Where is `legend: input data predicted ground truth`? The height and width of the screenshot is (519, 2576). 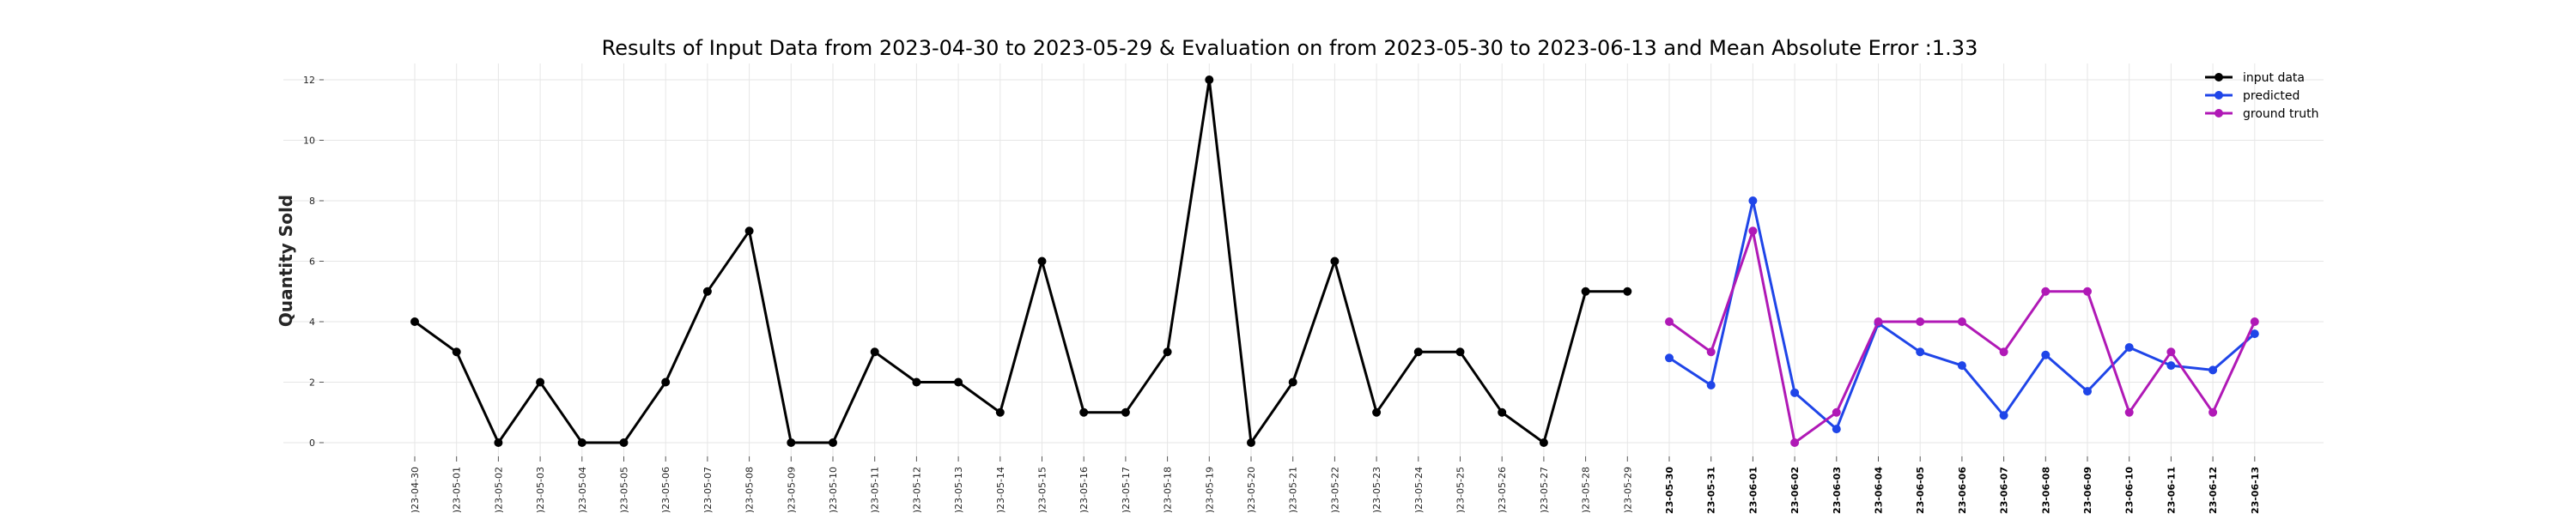 legend: input data predicted ground truth is located at coordinates (2261, 96).